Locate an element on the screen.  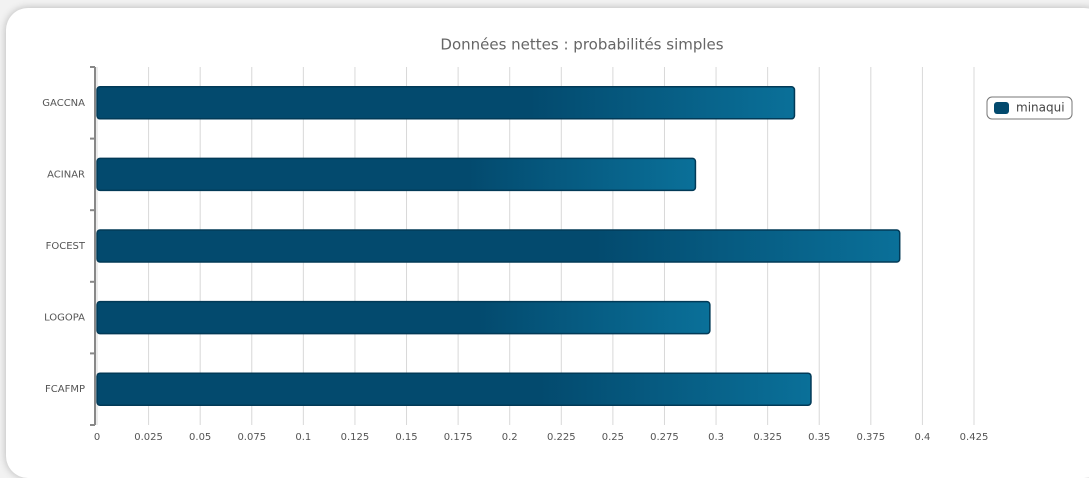
x-tick-label: 0.225 is located at coordinates (561, 437).